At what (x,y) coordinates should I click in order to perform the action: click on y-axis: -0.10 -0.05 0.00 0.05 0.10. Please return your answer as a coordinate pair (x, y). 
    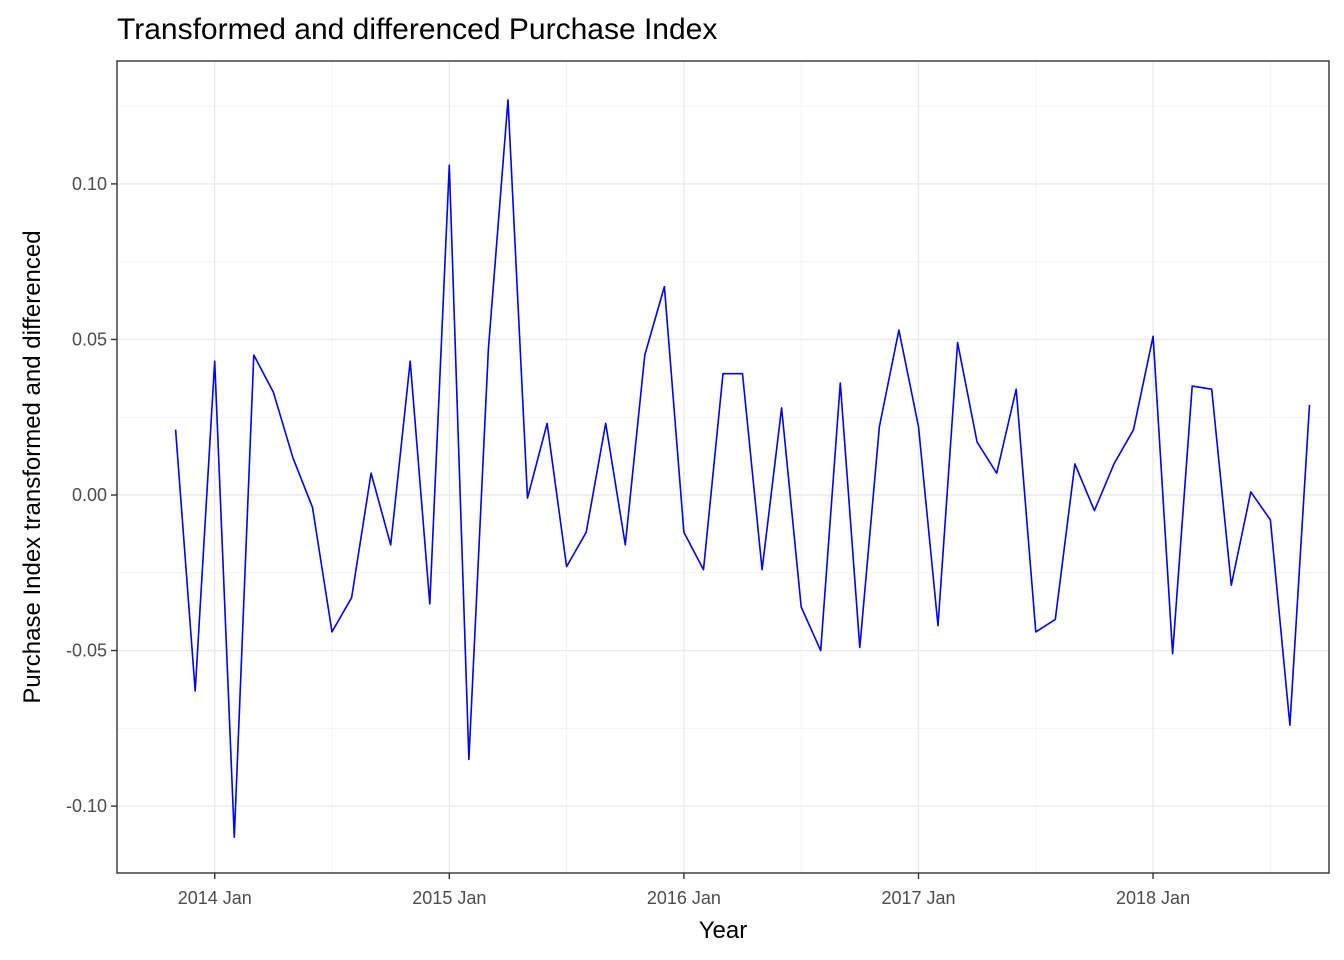
    Looking at the image, I should click on (91, 495).